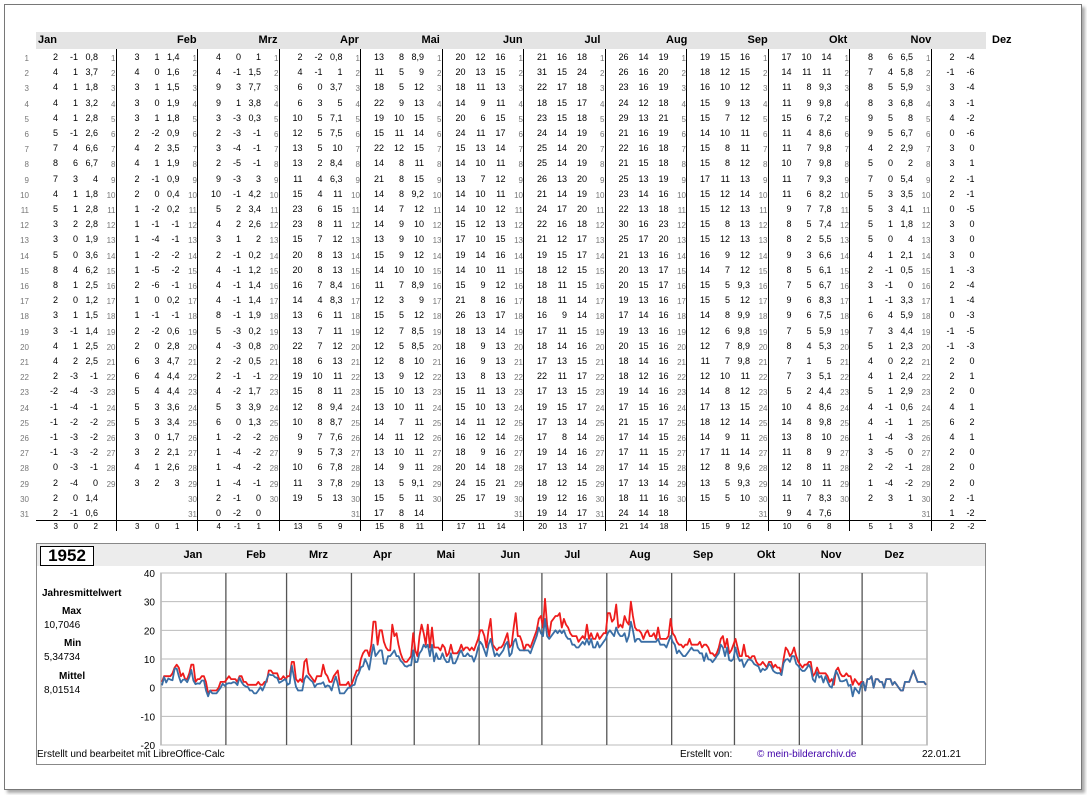 Image resolution: width=1087 pixels, height=795 pixels. What do you see at coordinates (970, 285) in the screenshot?
I see `day-min-value: -4` at bounding box center [970, 285].